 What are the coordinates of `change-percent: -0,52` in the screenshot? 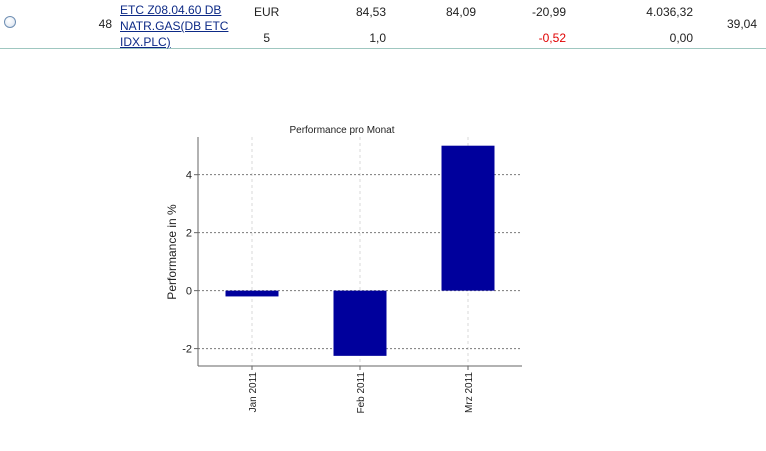 It's located at (552, 38).